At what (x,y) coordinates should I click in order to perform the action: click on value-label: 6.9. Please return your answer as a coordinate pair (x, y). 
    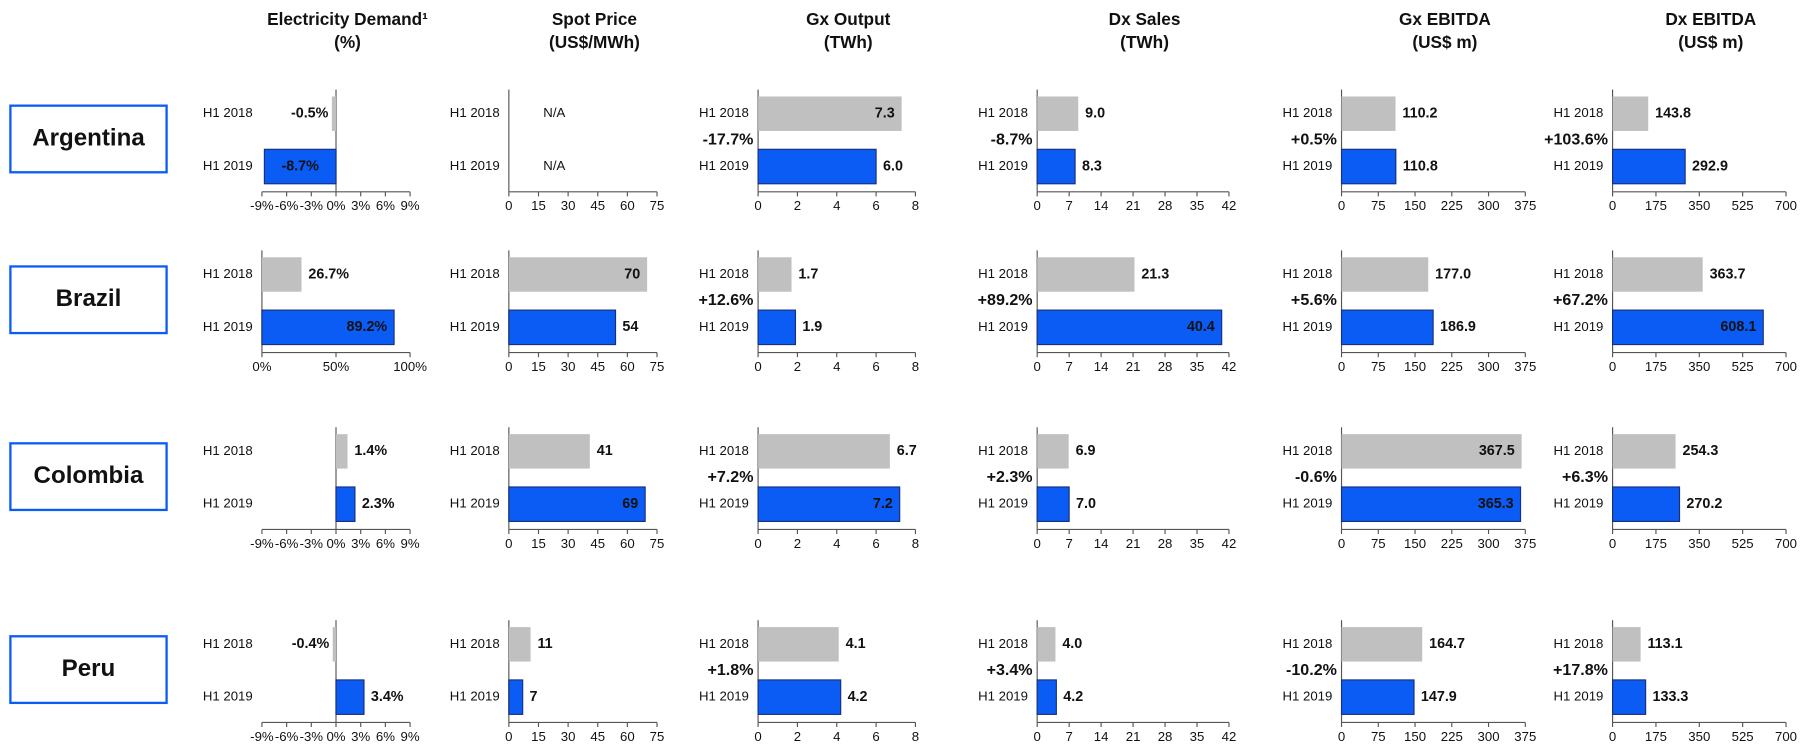
    Looking at the image, I should click on (1086, 451).